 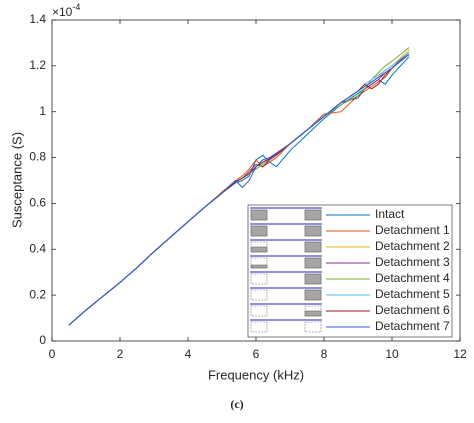 What do you see at coordinates (412, 310) in the screenshot?
I see `legend-label: Detachment 6` at bounding box center [412, 310].